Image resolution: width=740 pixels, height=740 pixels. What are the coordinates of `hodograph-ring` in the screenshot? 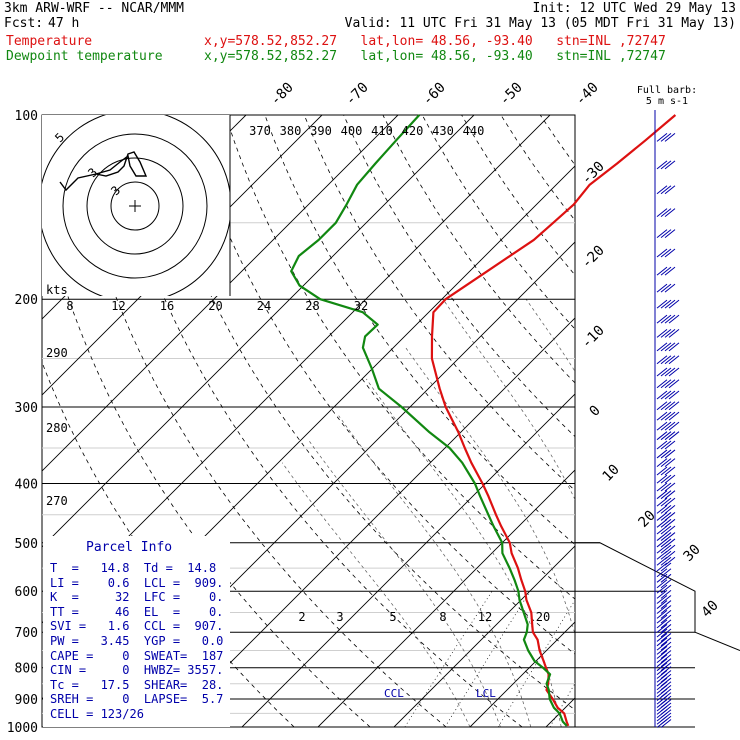 It's located at (135, 206).